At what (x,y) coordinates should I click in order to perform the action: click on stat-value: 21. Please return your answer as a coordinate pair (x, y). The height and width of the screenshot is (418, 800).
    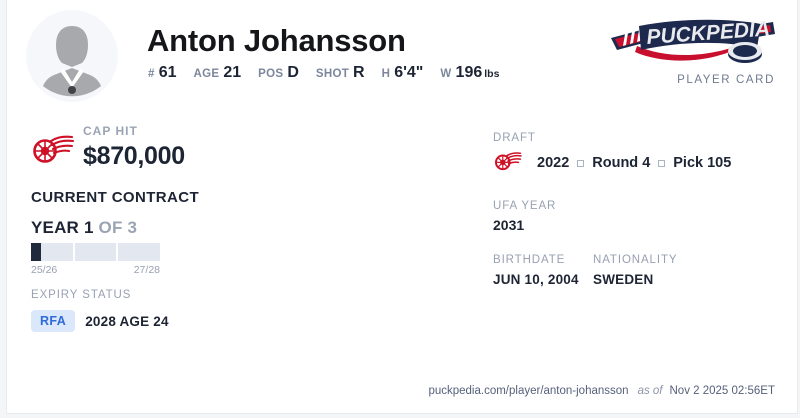
    Looking at the image, I should click on (232, 72).